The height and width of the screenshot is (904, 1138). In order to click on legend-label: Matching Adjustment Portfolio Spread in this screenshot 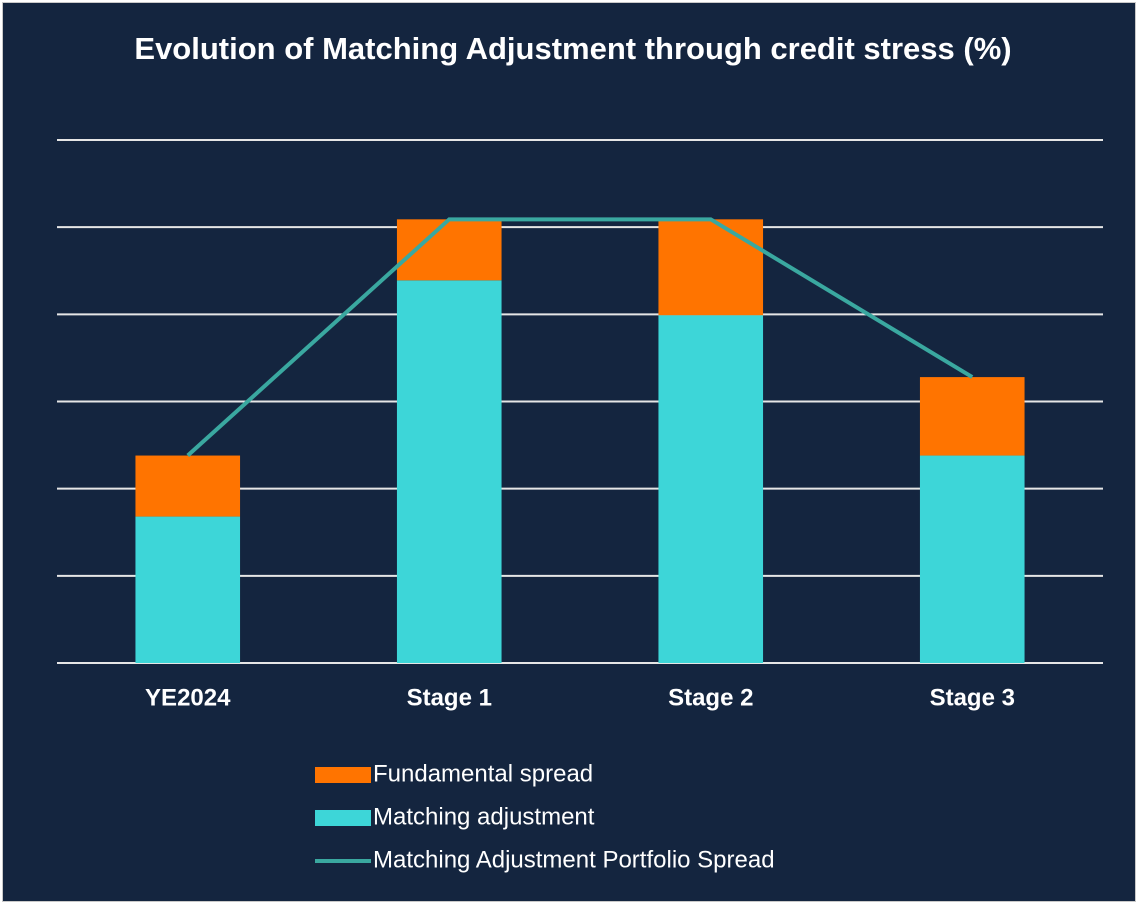, I will do `click(574, 859)`.